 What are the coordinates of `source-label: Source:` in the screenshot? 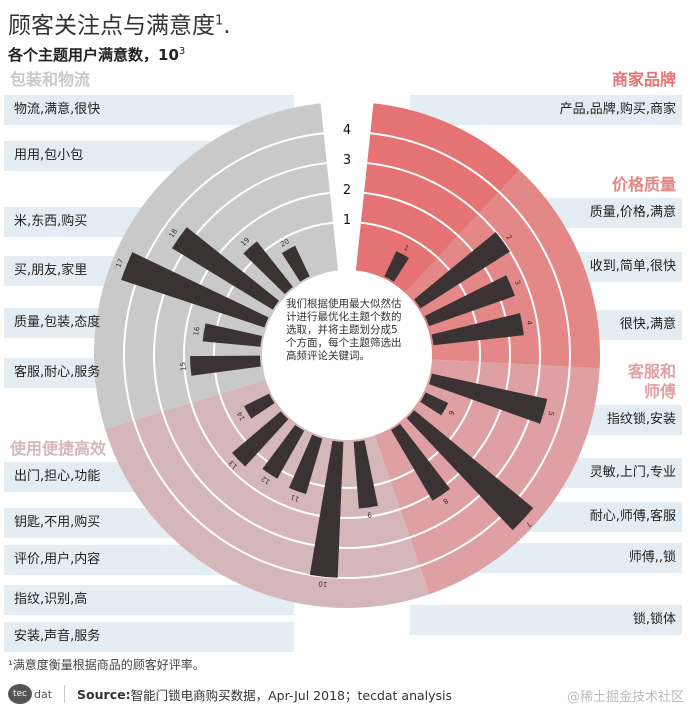 It's located at (104, 694).